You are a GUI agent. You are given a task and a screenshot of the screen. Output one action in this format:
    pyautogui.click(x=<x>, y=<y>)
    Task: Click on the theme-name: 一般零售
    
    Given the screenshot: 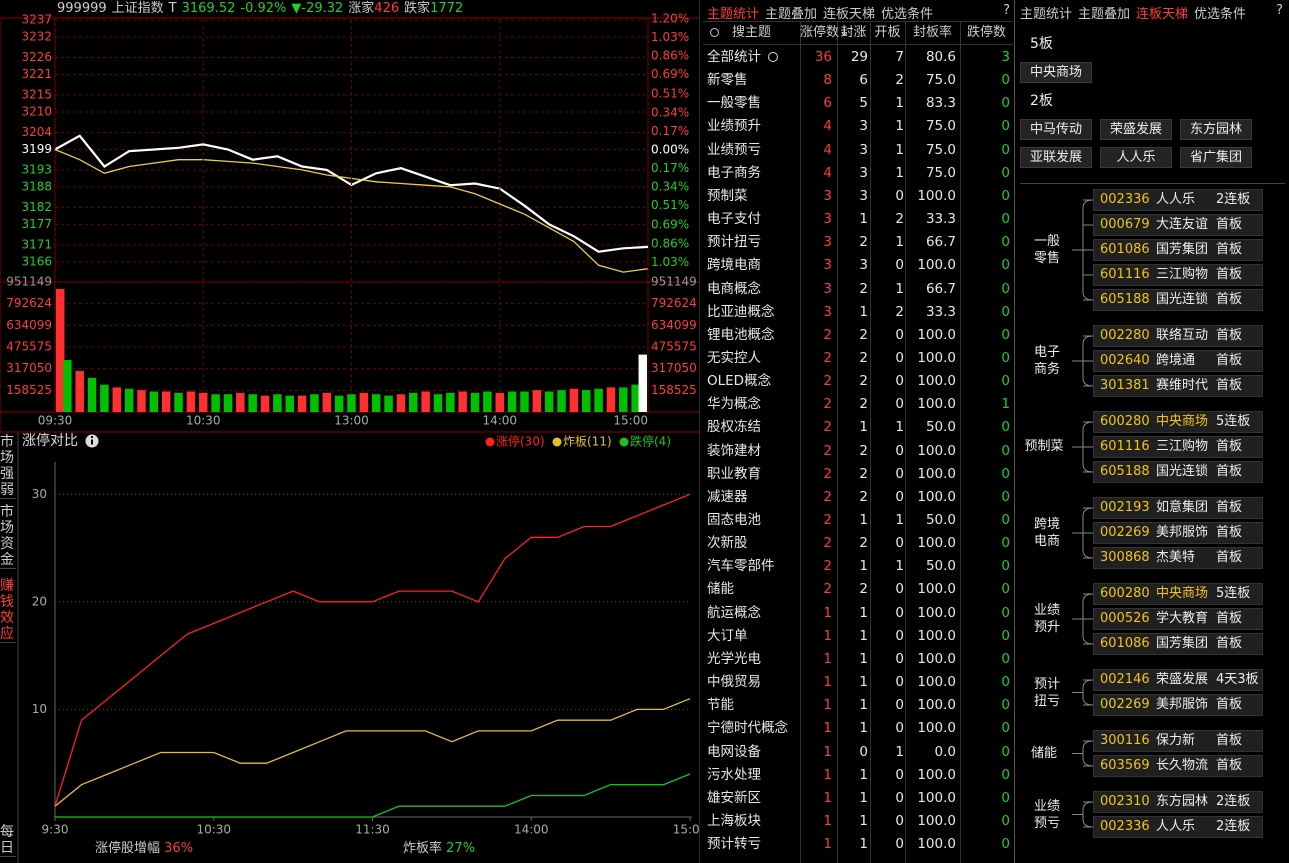 What is the action you would take?
    pyautogui.click(x=734, y=103)
    